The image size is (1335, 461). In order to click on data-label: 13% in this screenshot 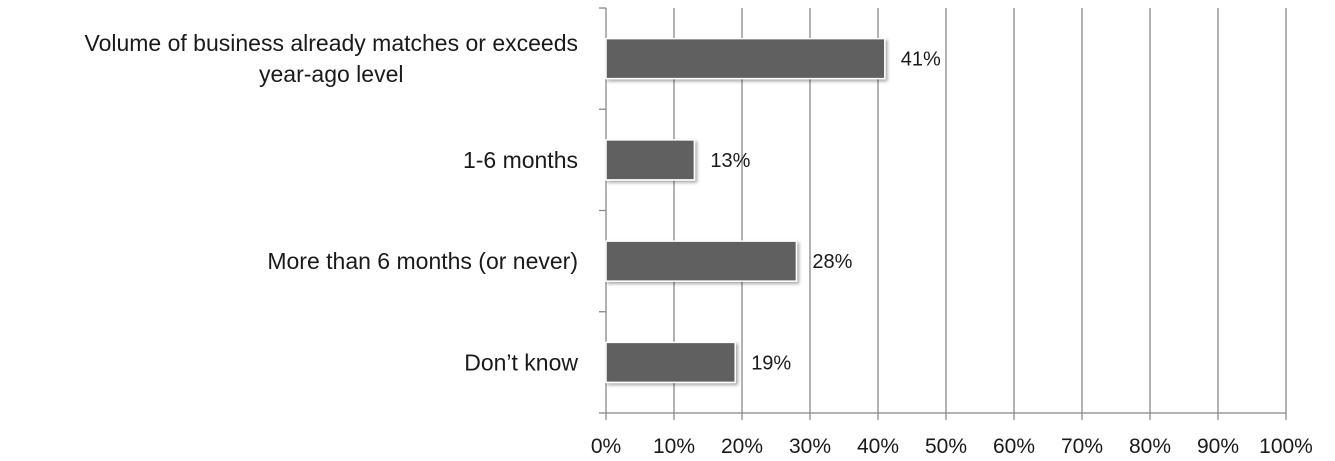, I will do `click(730, 161)`.